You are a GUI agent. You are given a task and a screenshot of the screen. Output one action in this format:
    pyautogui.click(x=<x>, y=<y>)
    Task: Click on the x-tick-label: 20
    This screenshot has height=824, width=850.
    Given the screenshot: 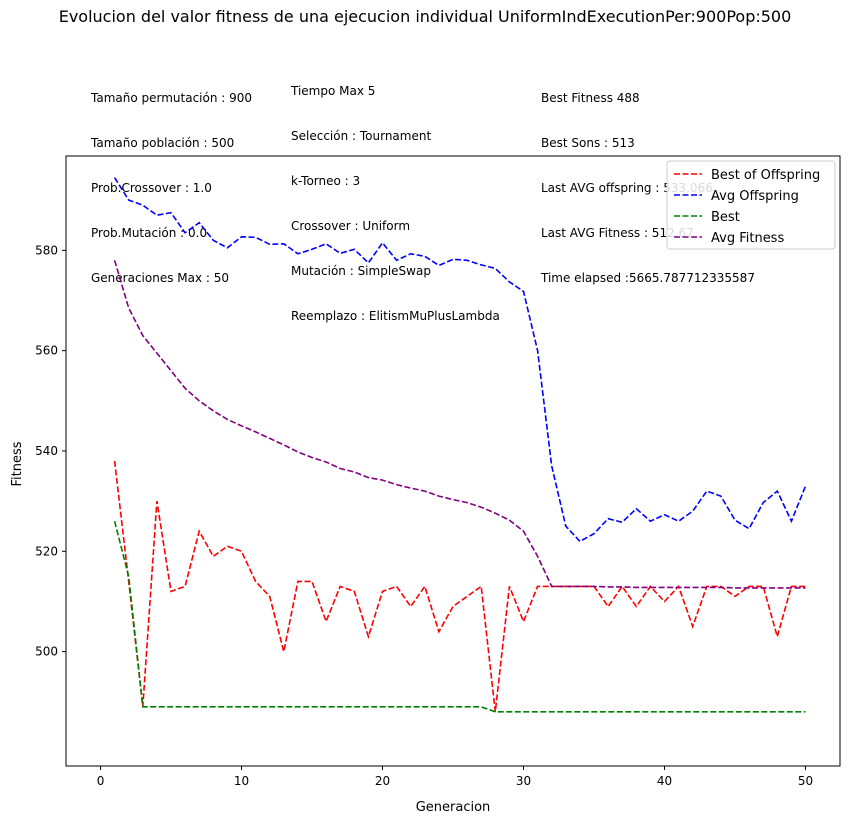 What is the action you would take?
    pyautogui.click(x=382, y=781)
    